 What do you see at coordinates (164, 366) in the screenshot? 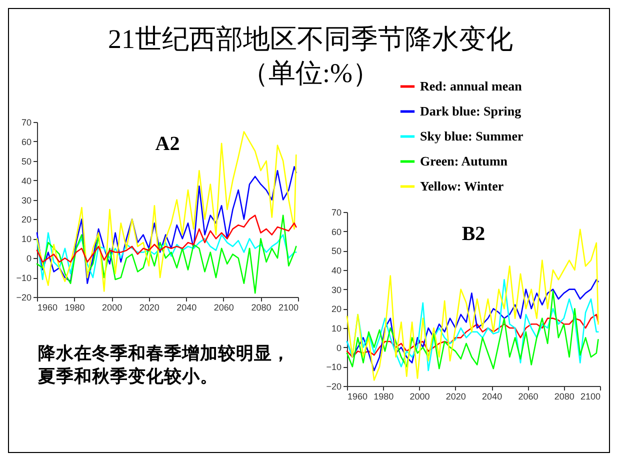
I see `text: 降水在冬季和春季增加较明显，夏季和秋季变化较小。` at bounding box center [164, 366].